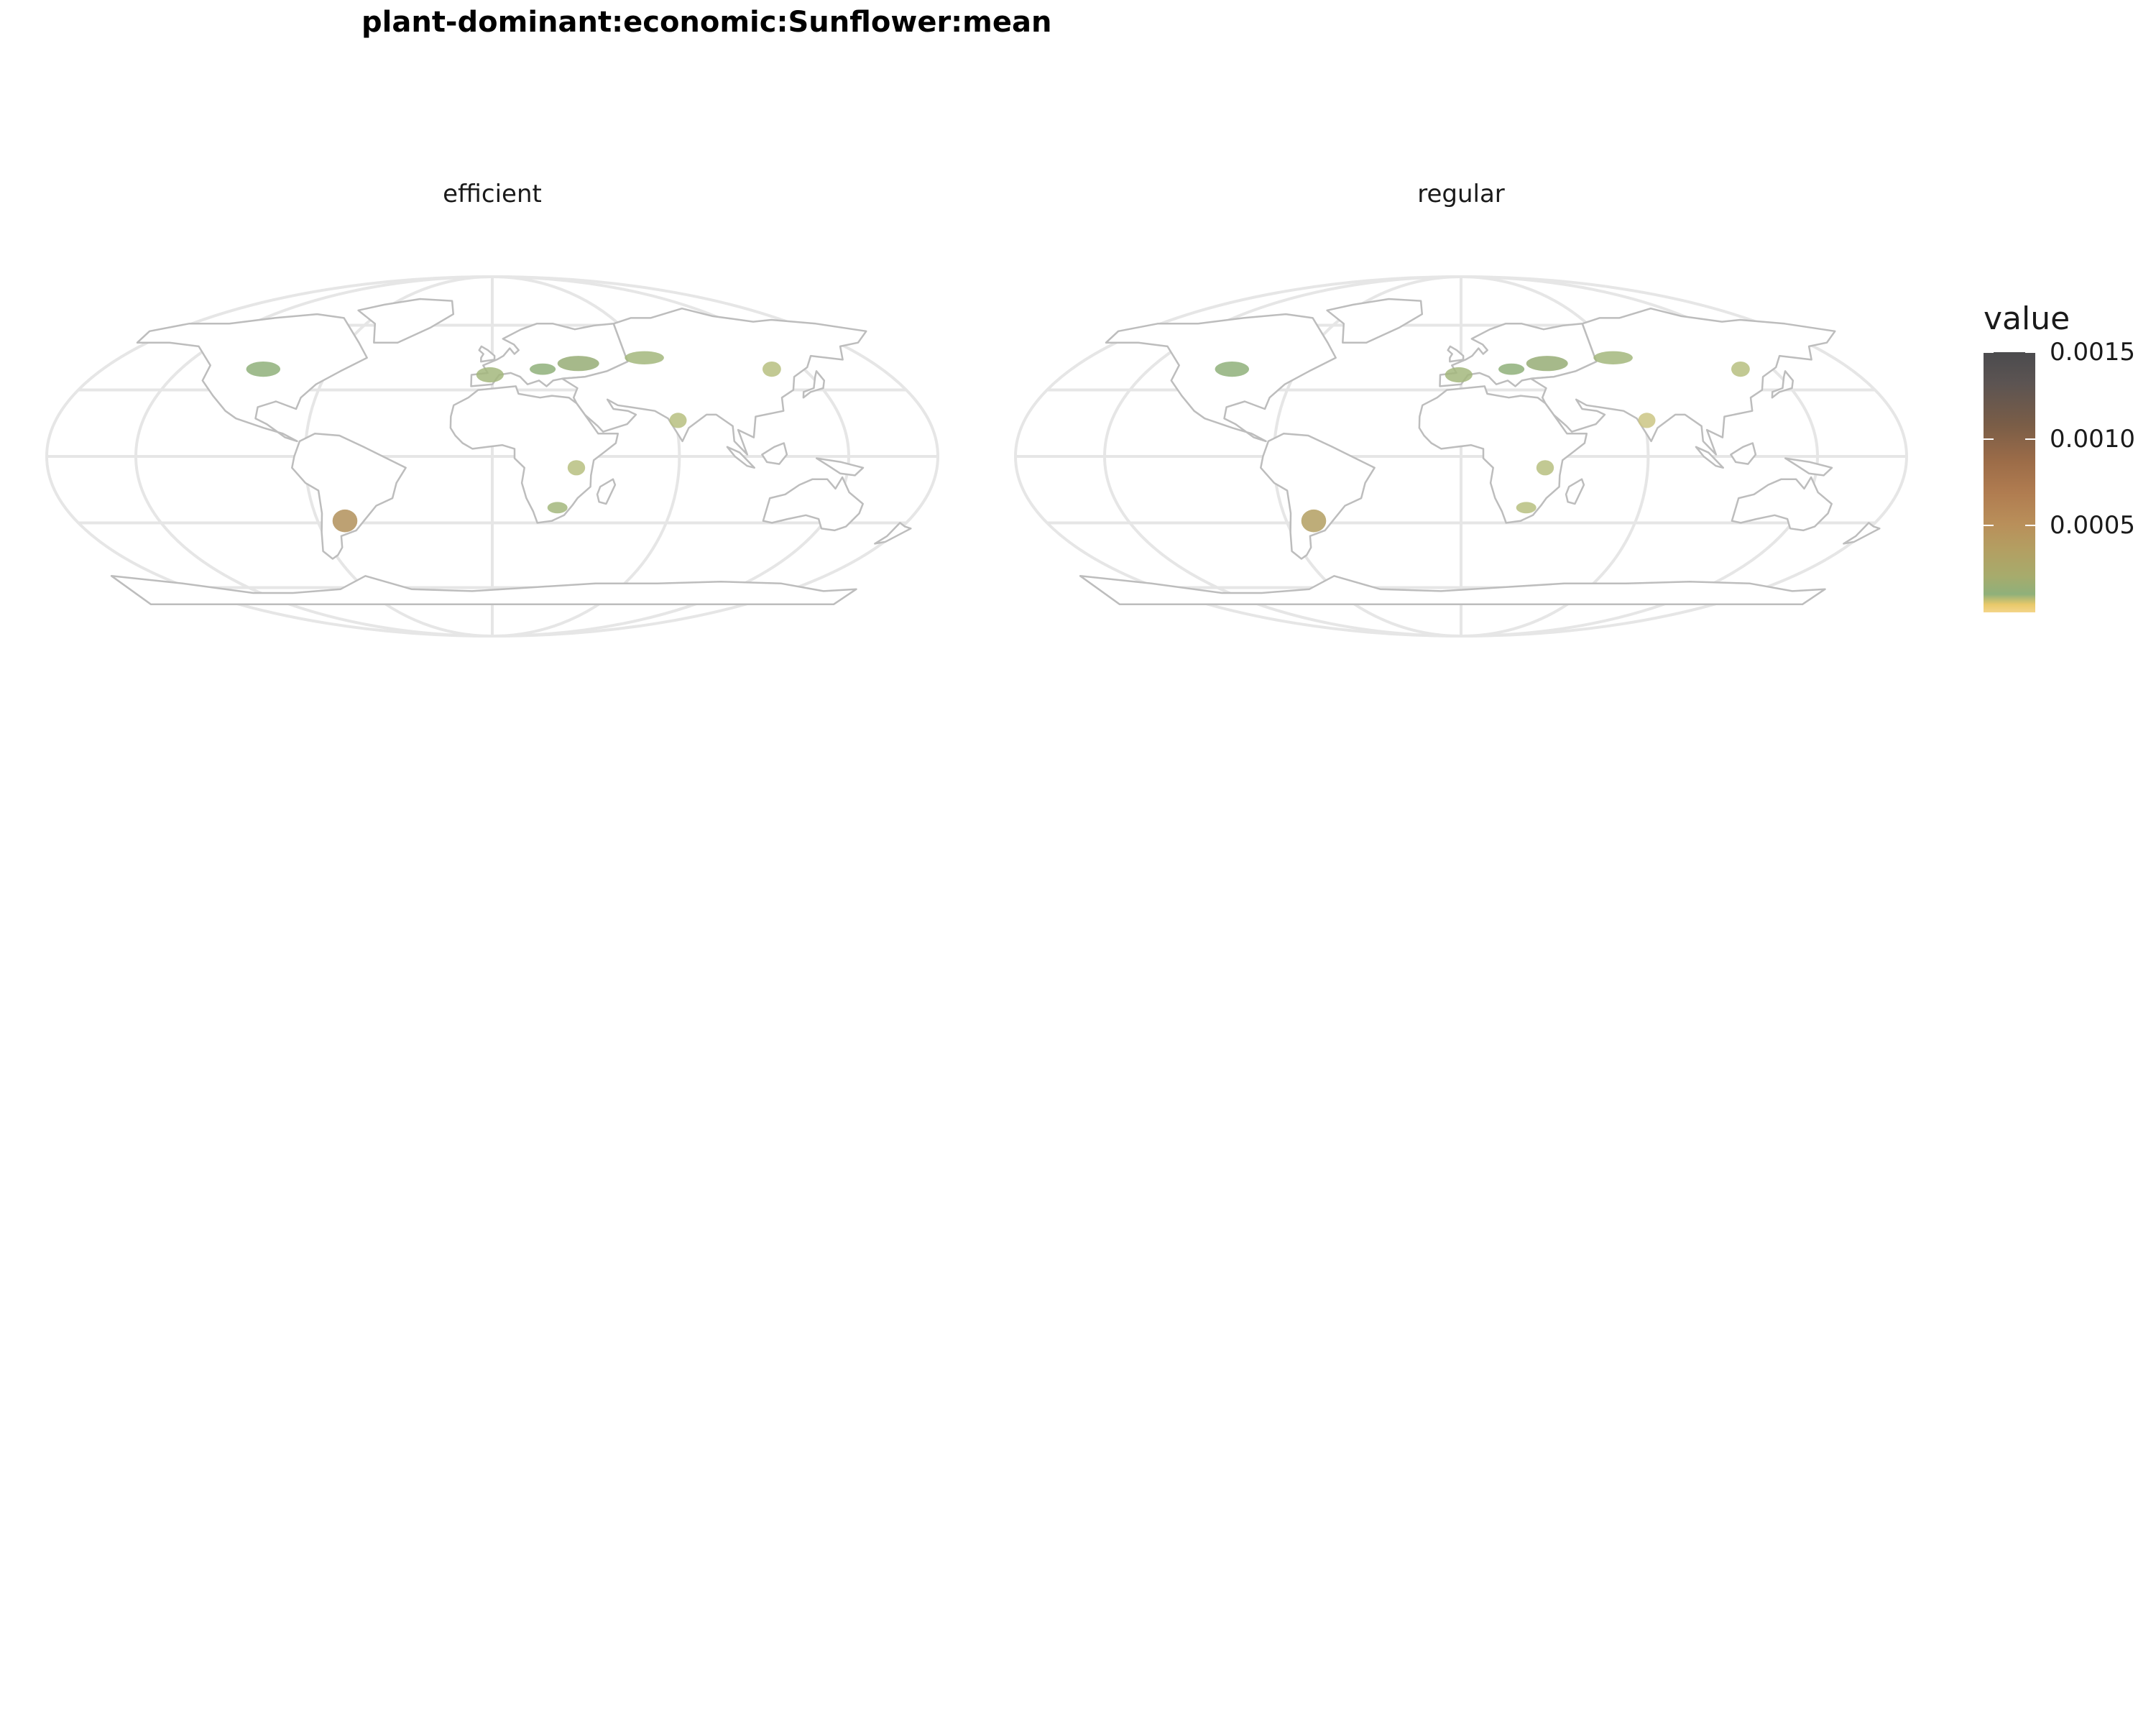 This screenshot has width=2156, height=1725. I want to click on color-legend: value 0.0015 0.0010 0.0005, so click(2063, 465).